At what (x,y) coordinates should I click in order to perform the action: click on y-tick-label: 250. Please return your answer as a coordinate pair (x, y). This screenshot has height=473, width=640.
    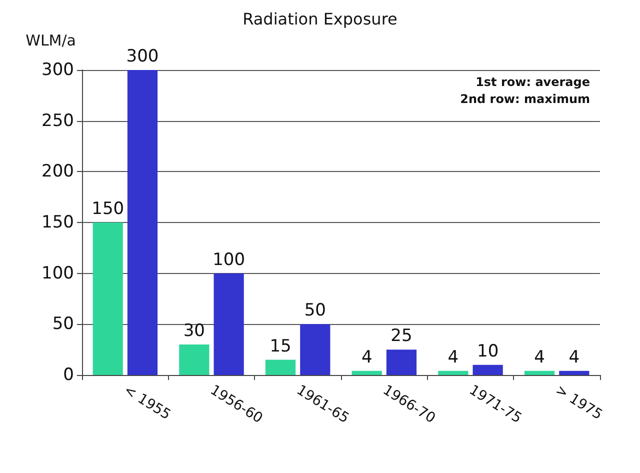
    Looking at the image, I should click on (58, 120).